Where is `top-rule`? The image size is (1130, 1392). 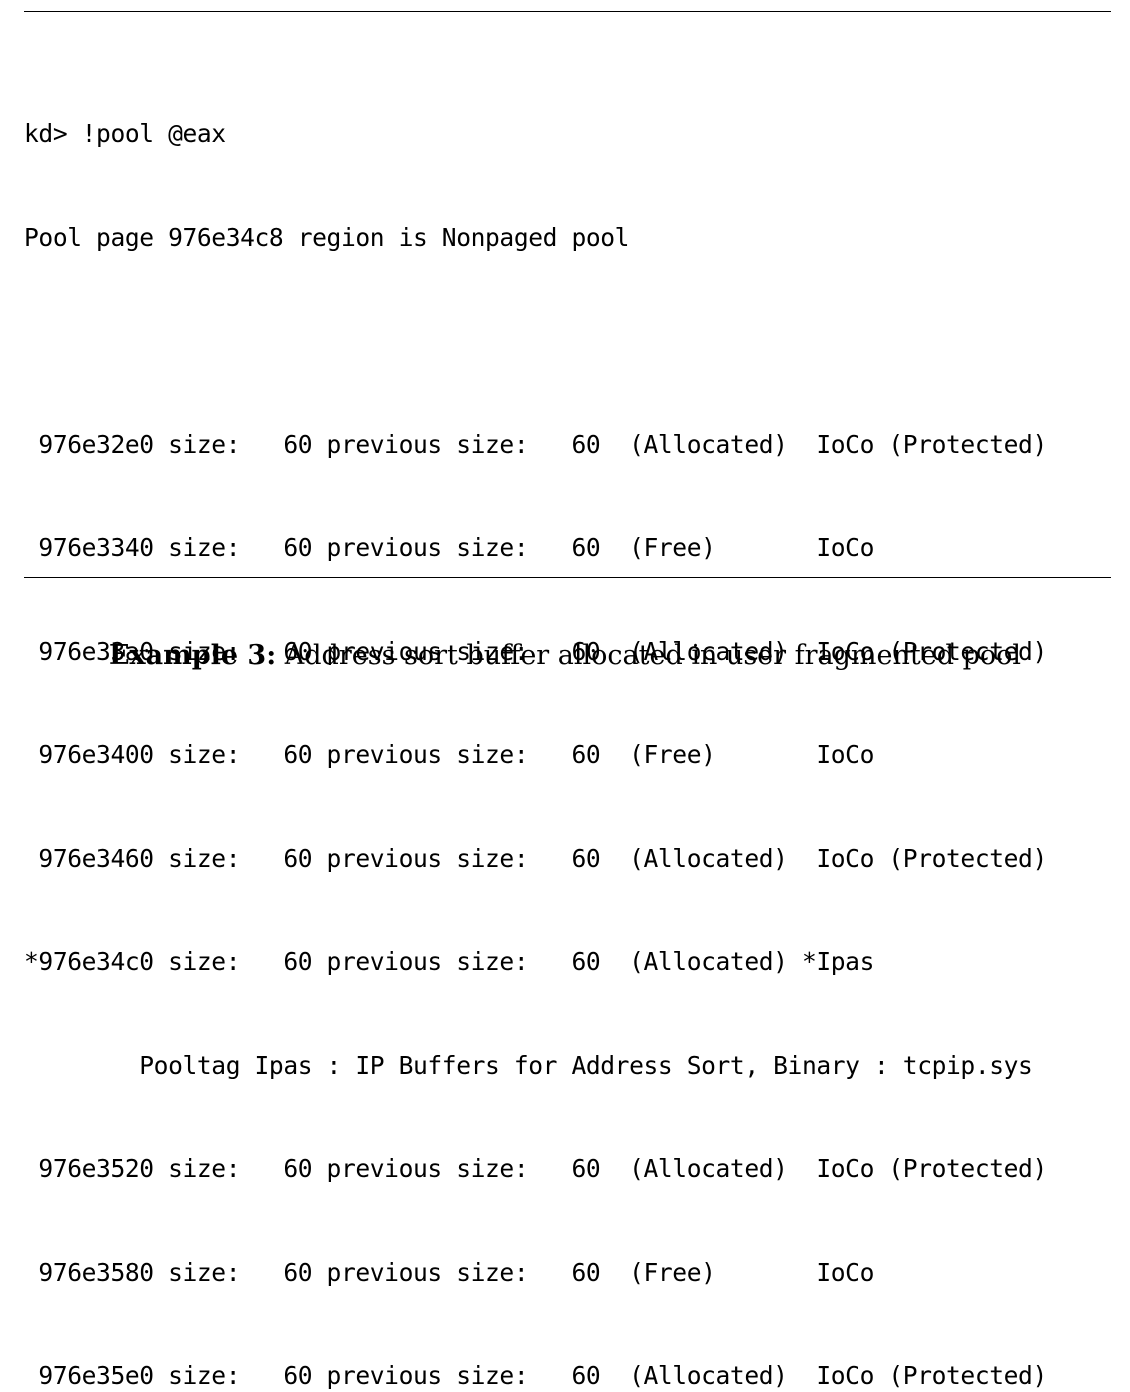
top-rule is located at coordinates (567, 11).